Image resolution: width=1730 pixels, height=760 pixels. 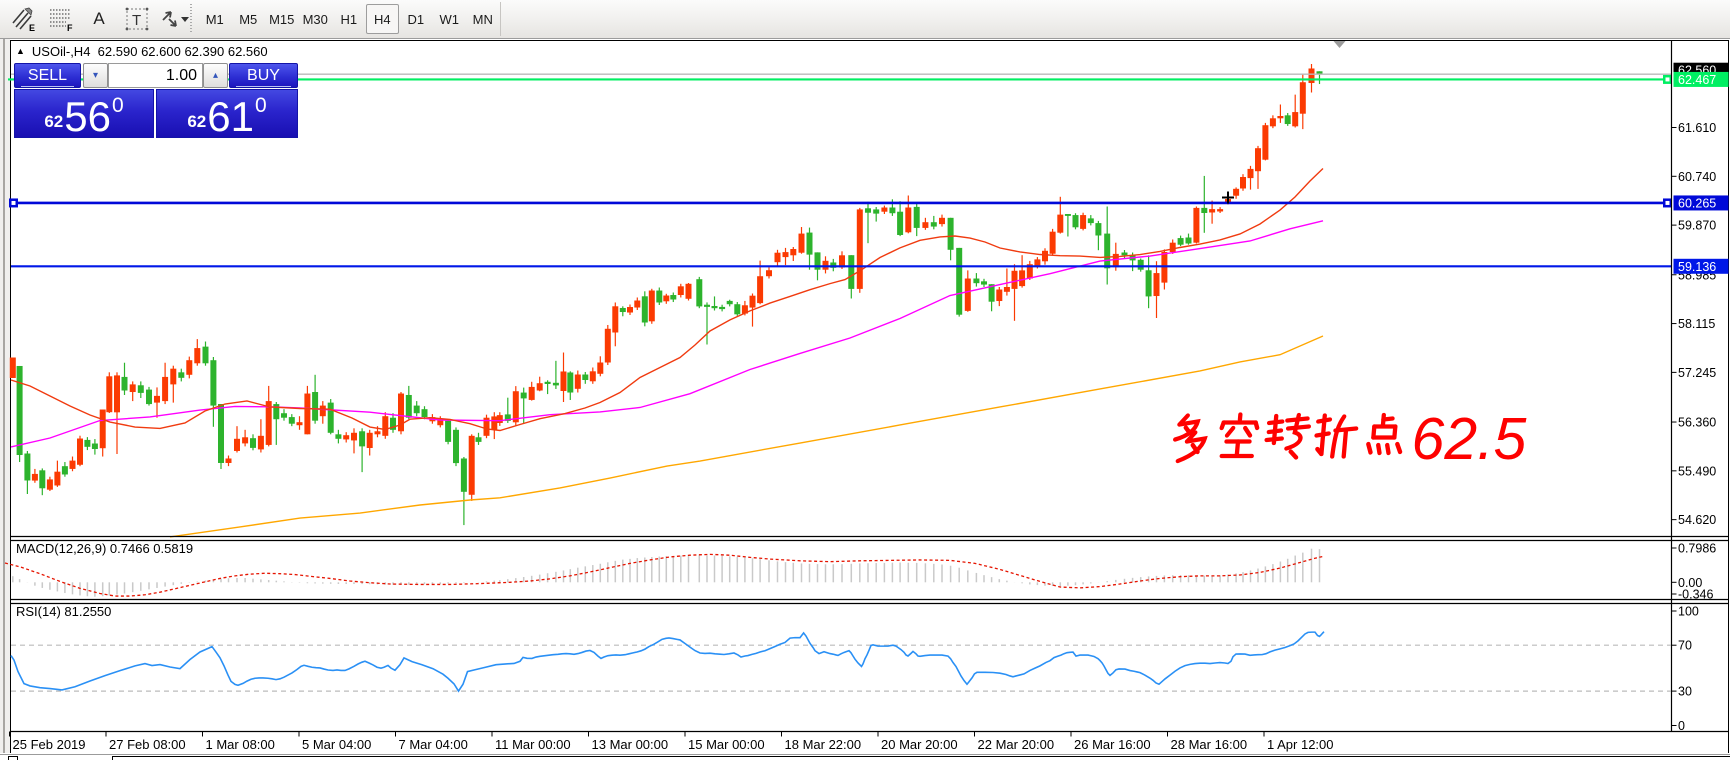 I want to click on date-tick-label: 25 Feb 2019, so click(x=49, y=744).